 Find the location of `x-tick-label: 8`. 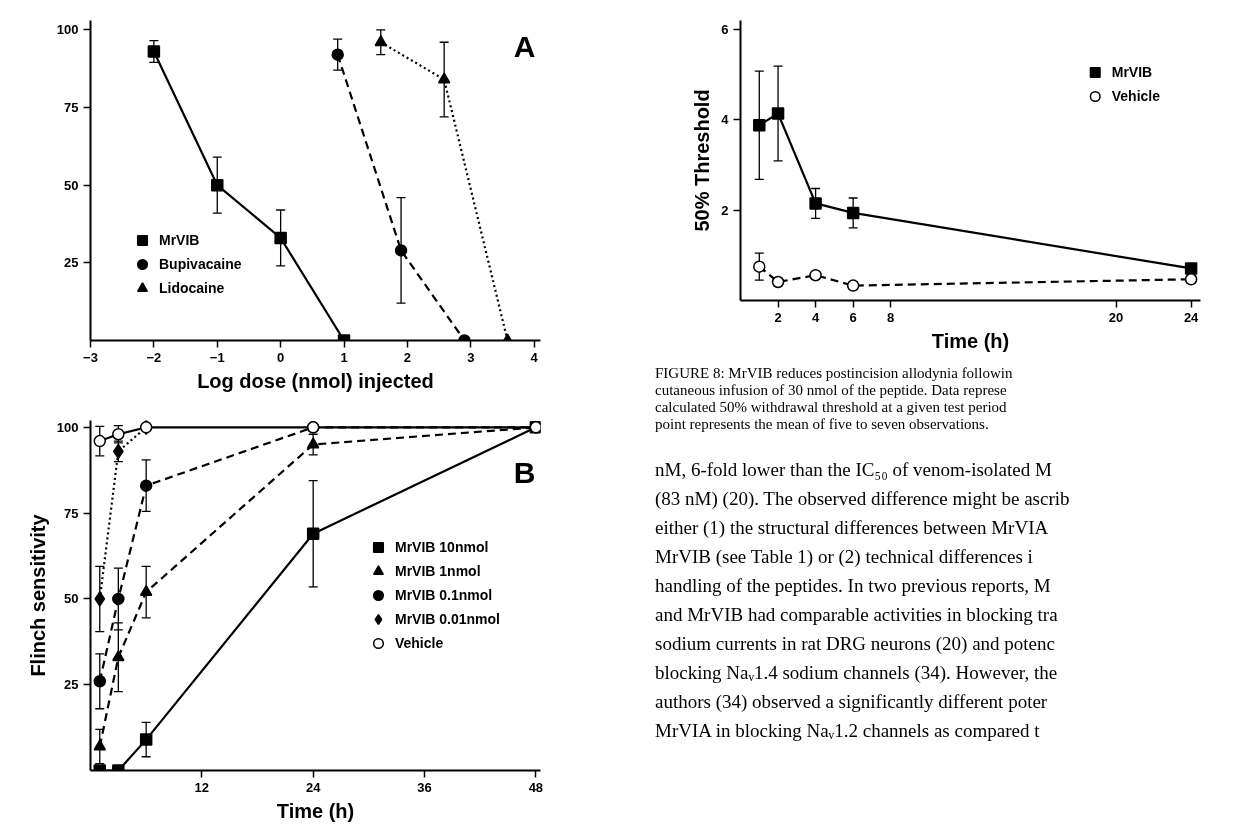

x-tick-label: 8 is located at coordinates (891, 317).